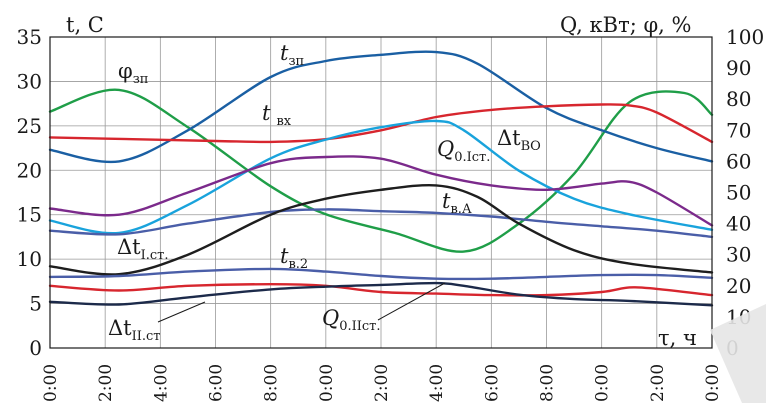 The height and width of the screenshot is (403, 766). What do you see at coordinates (29, 37) in the screenshot?
I see `y-tick-label: 35` at bounding box center [29, 37].